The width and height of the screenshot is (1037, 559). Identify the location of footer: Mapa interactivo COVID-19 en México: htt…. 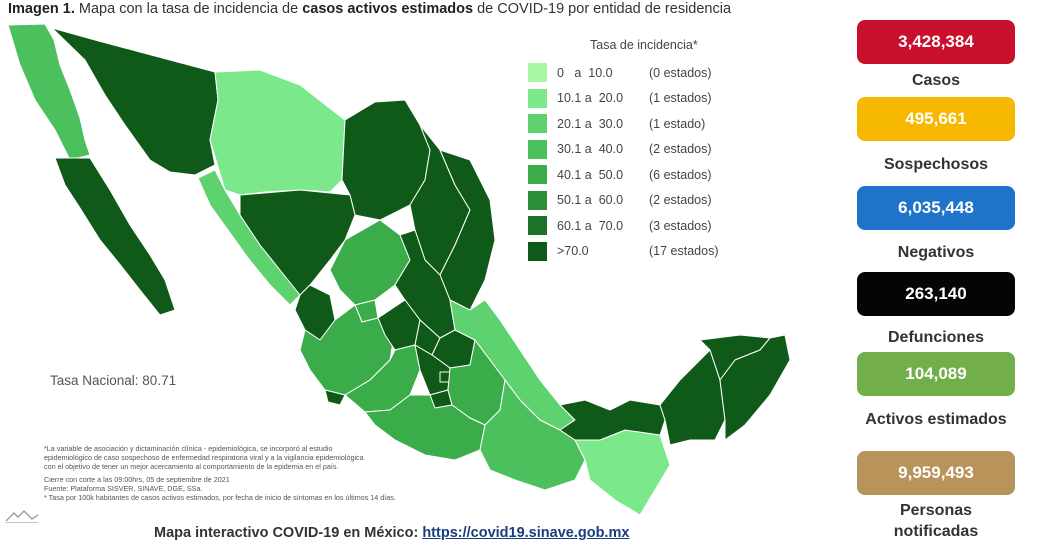
(391, 533).